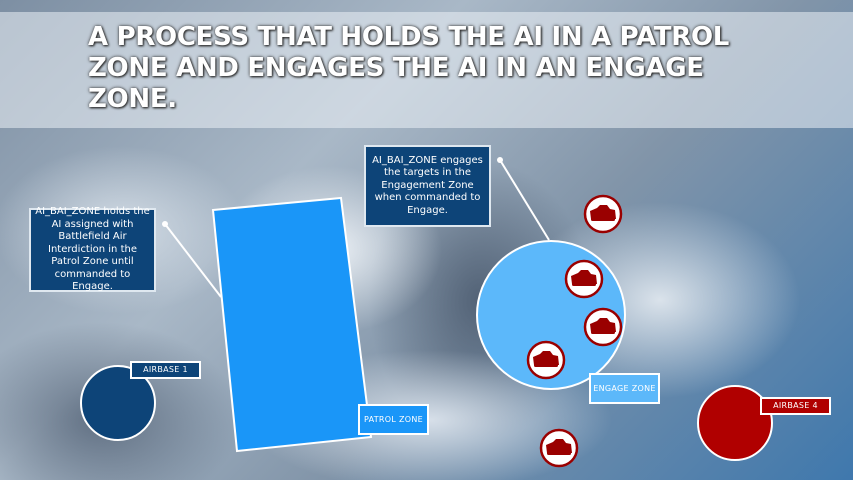 The height and width of the screenshot is (480, 853). What do you see at coordinates (165, 370) in the screenshot?
I see `airbase-1-label: AIRBASE 1` at bounding box center [165, 370].